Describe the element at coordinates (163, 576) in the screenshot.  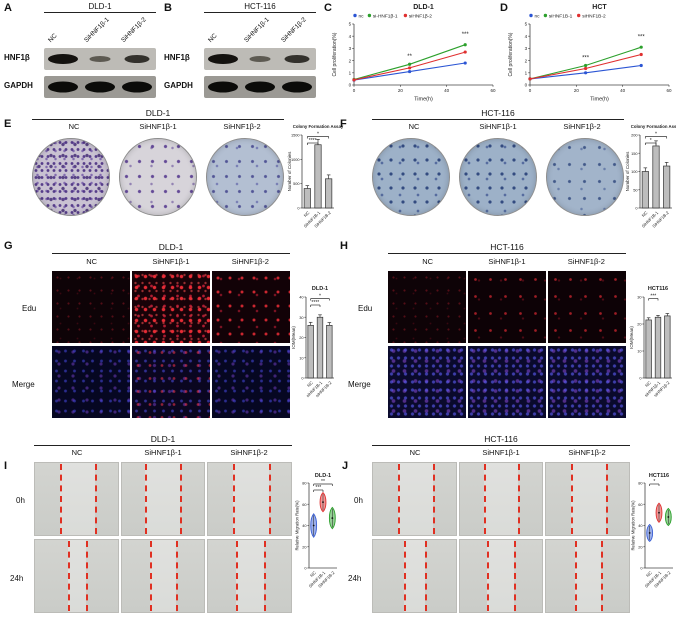
I see `wound-image-sihnf1b1-24h` at that location.